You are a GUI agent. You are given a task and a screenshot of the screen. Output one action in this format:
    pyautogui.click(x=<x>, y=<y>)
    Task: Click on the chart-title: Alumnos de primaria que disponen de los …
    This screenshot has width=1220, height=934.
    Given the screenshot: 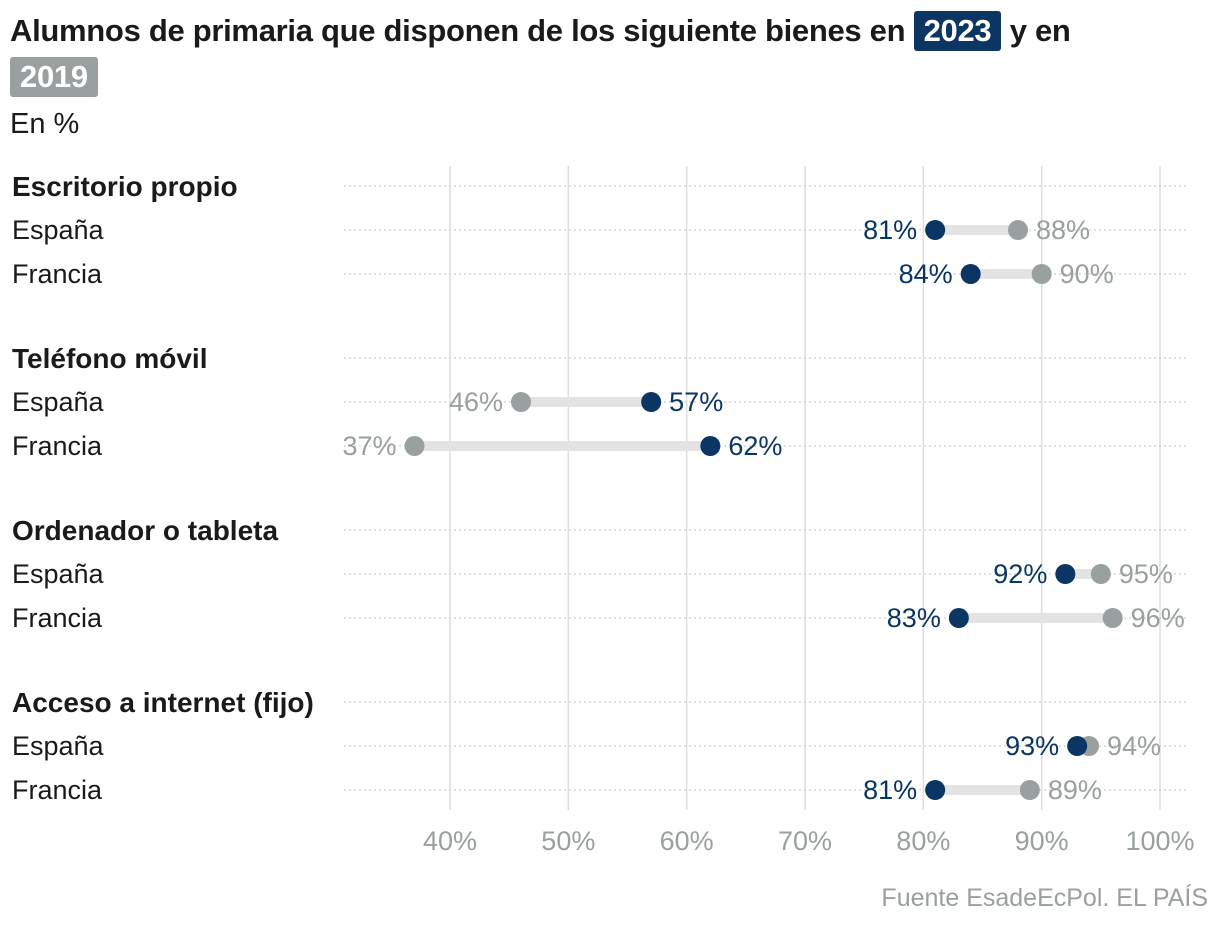 What is the action you would take?
    pyautogui.click(x=610, y=54)
    